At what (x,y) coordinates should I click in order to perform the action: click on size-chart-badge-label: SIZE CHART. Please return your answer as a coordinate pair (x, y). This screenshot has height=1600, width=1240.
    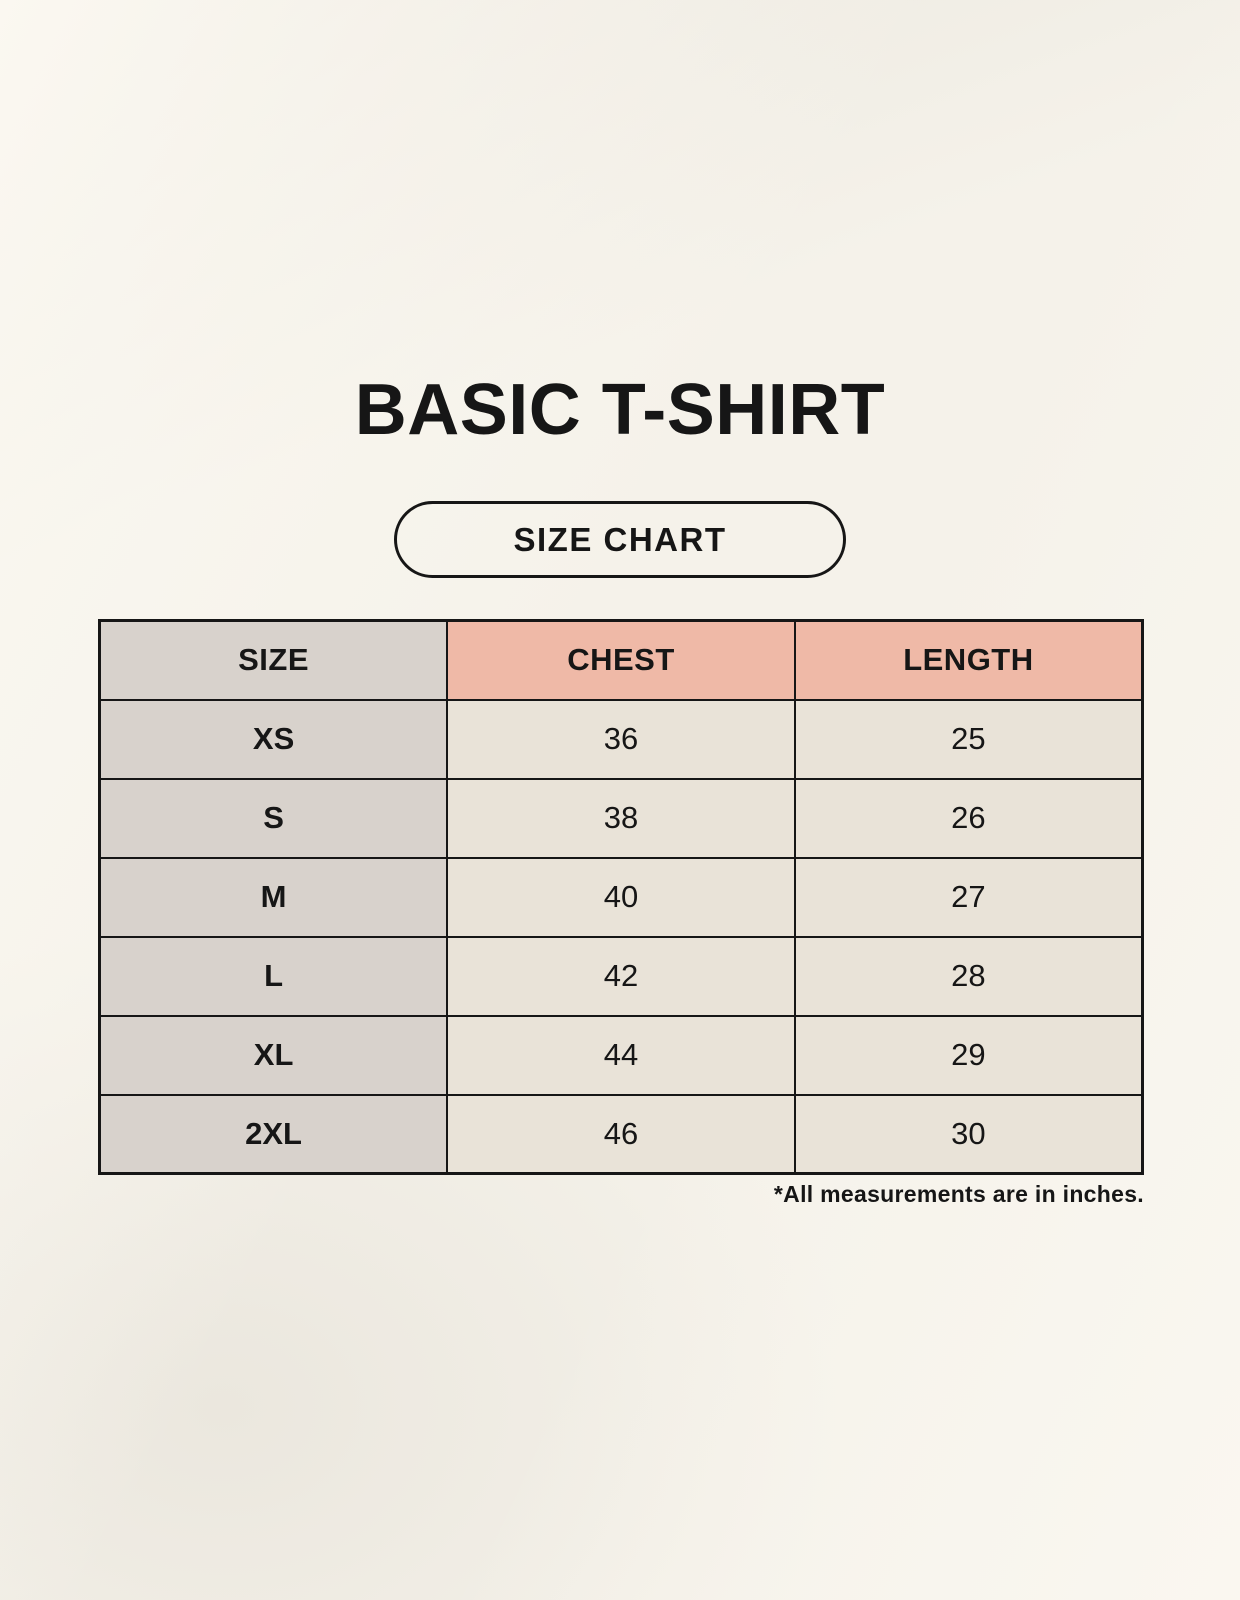
    Looking at the image, I should click on (620, 539).